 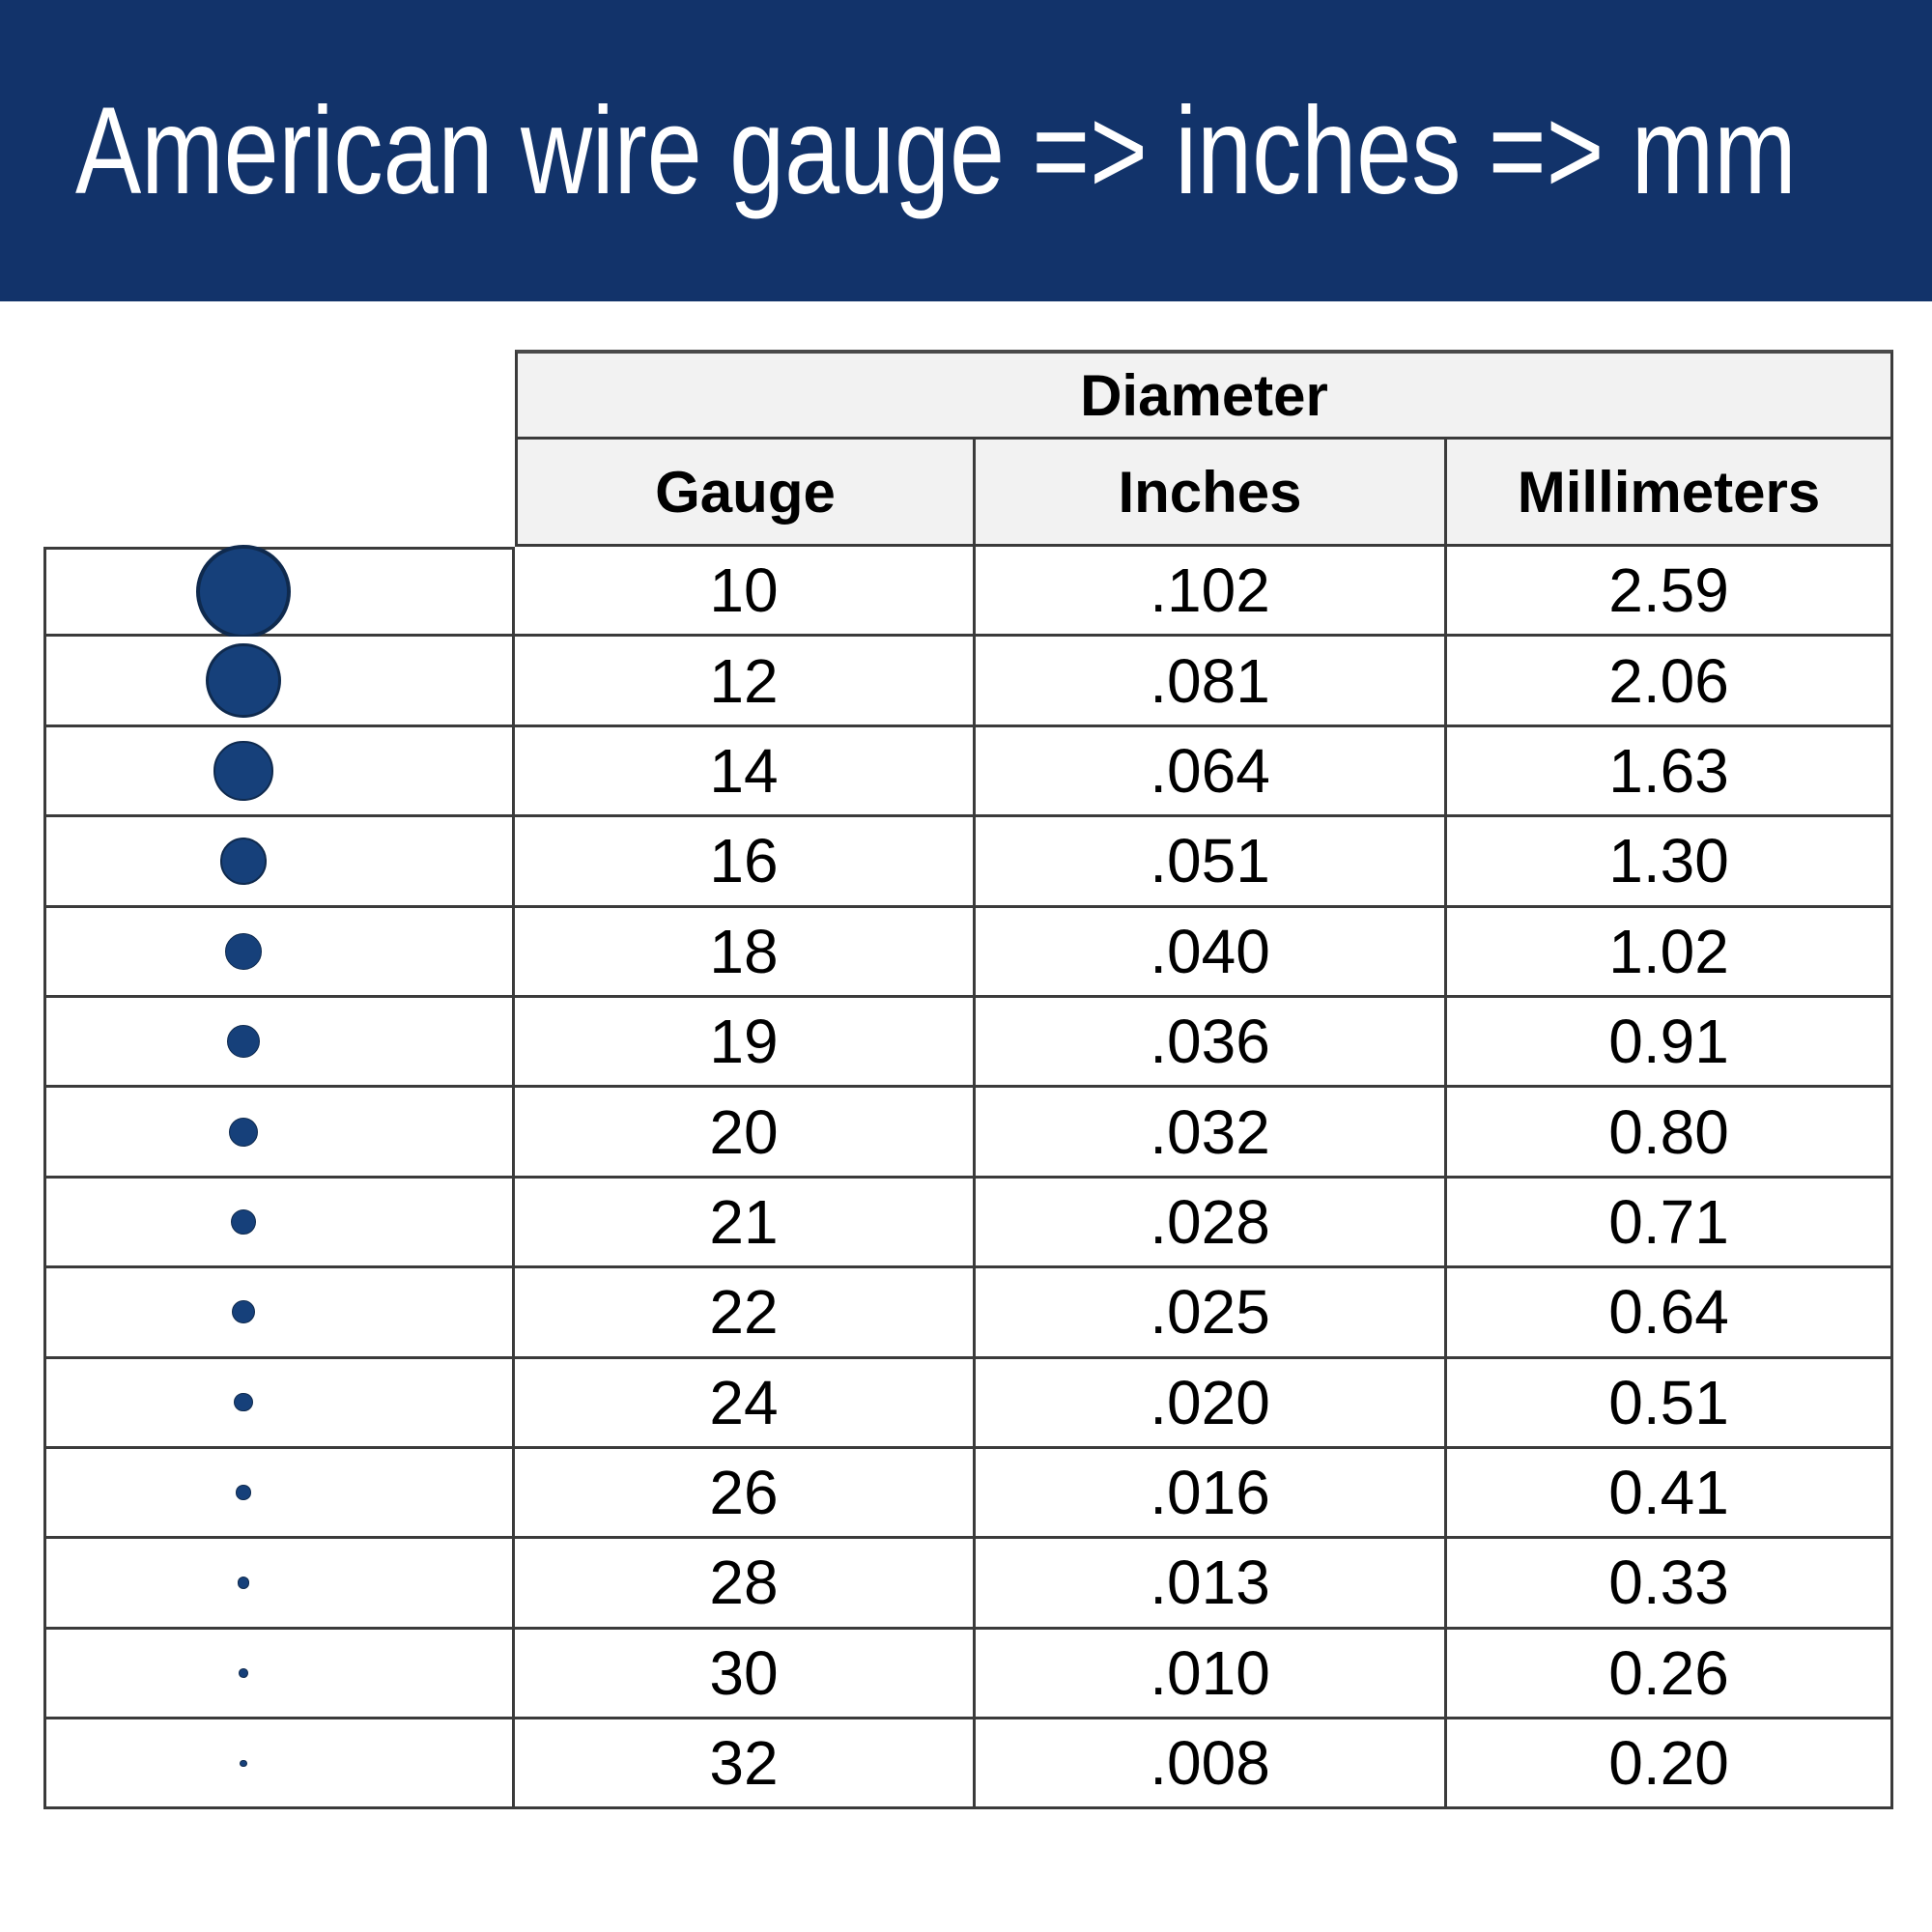 What do you see at coordinates (745, 1403) in the screenshot?
I see `gauge-value: 24` at bounding box center [745, 1403].